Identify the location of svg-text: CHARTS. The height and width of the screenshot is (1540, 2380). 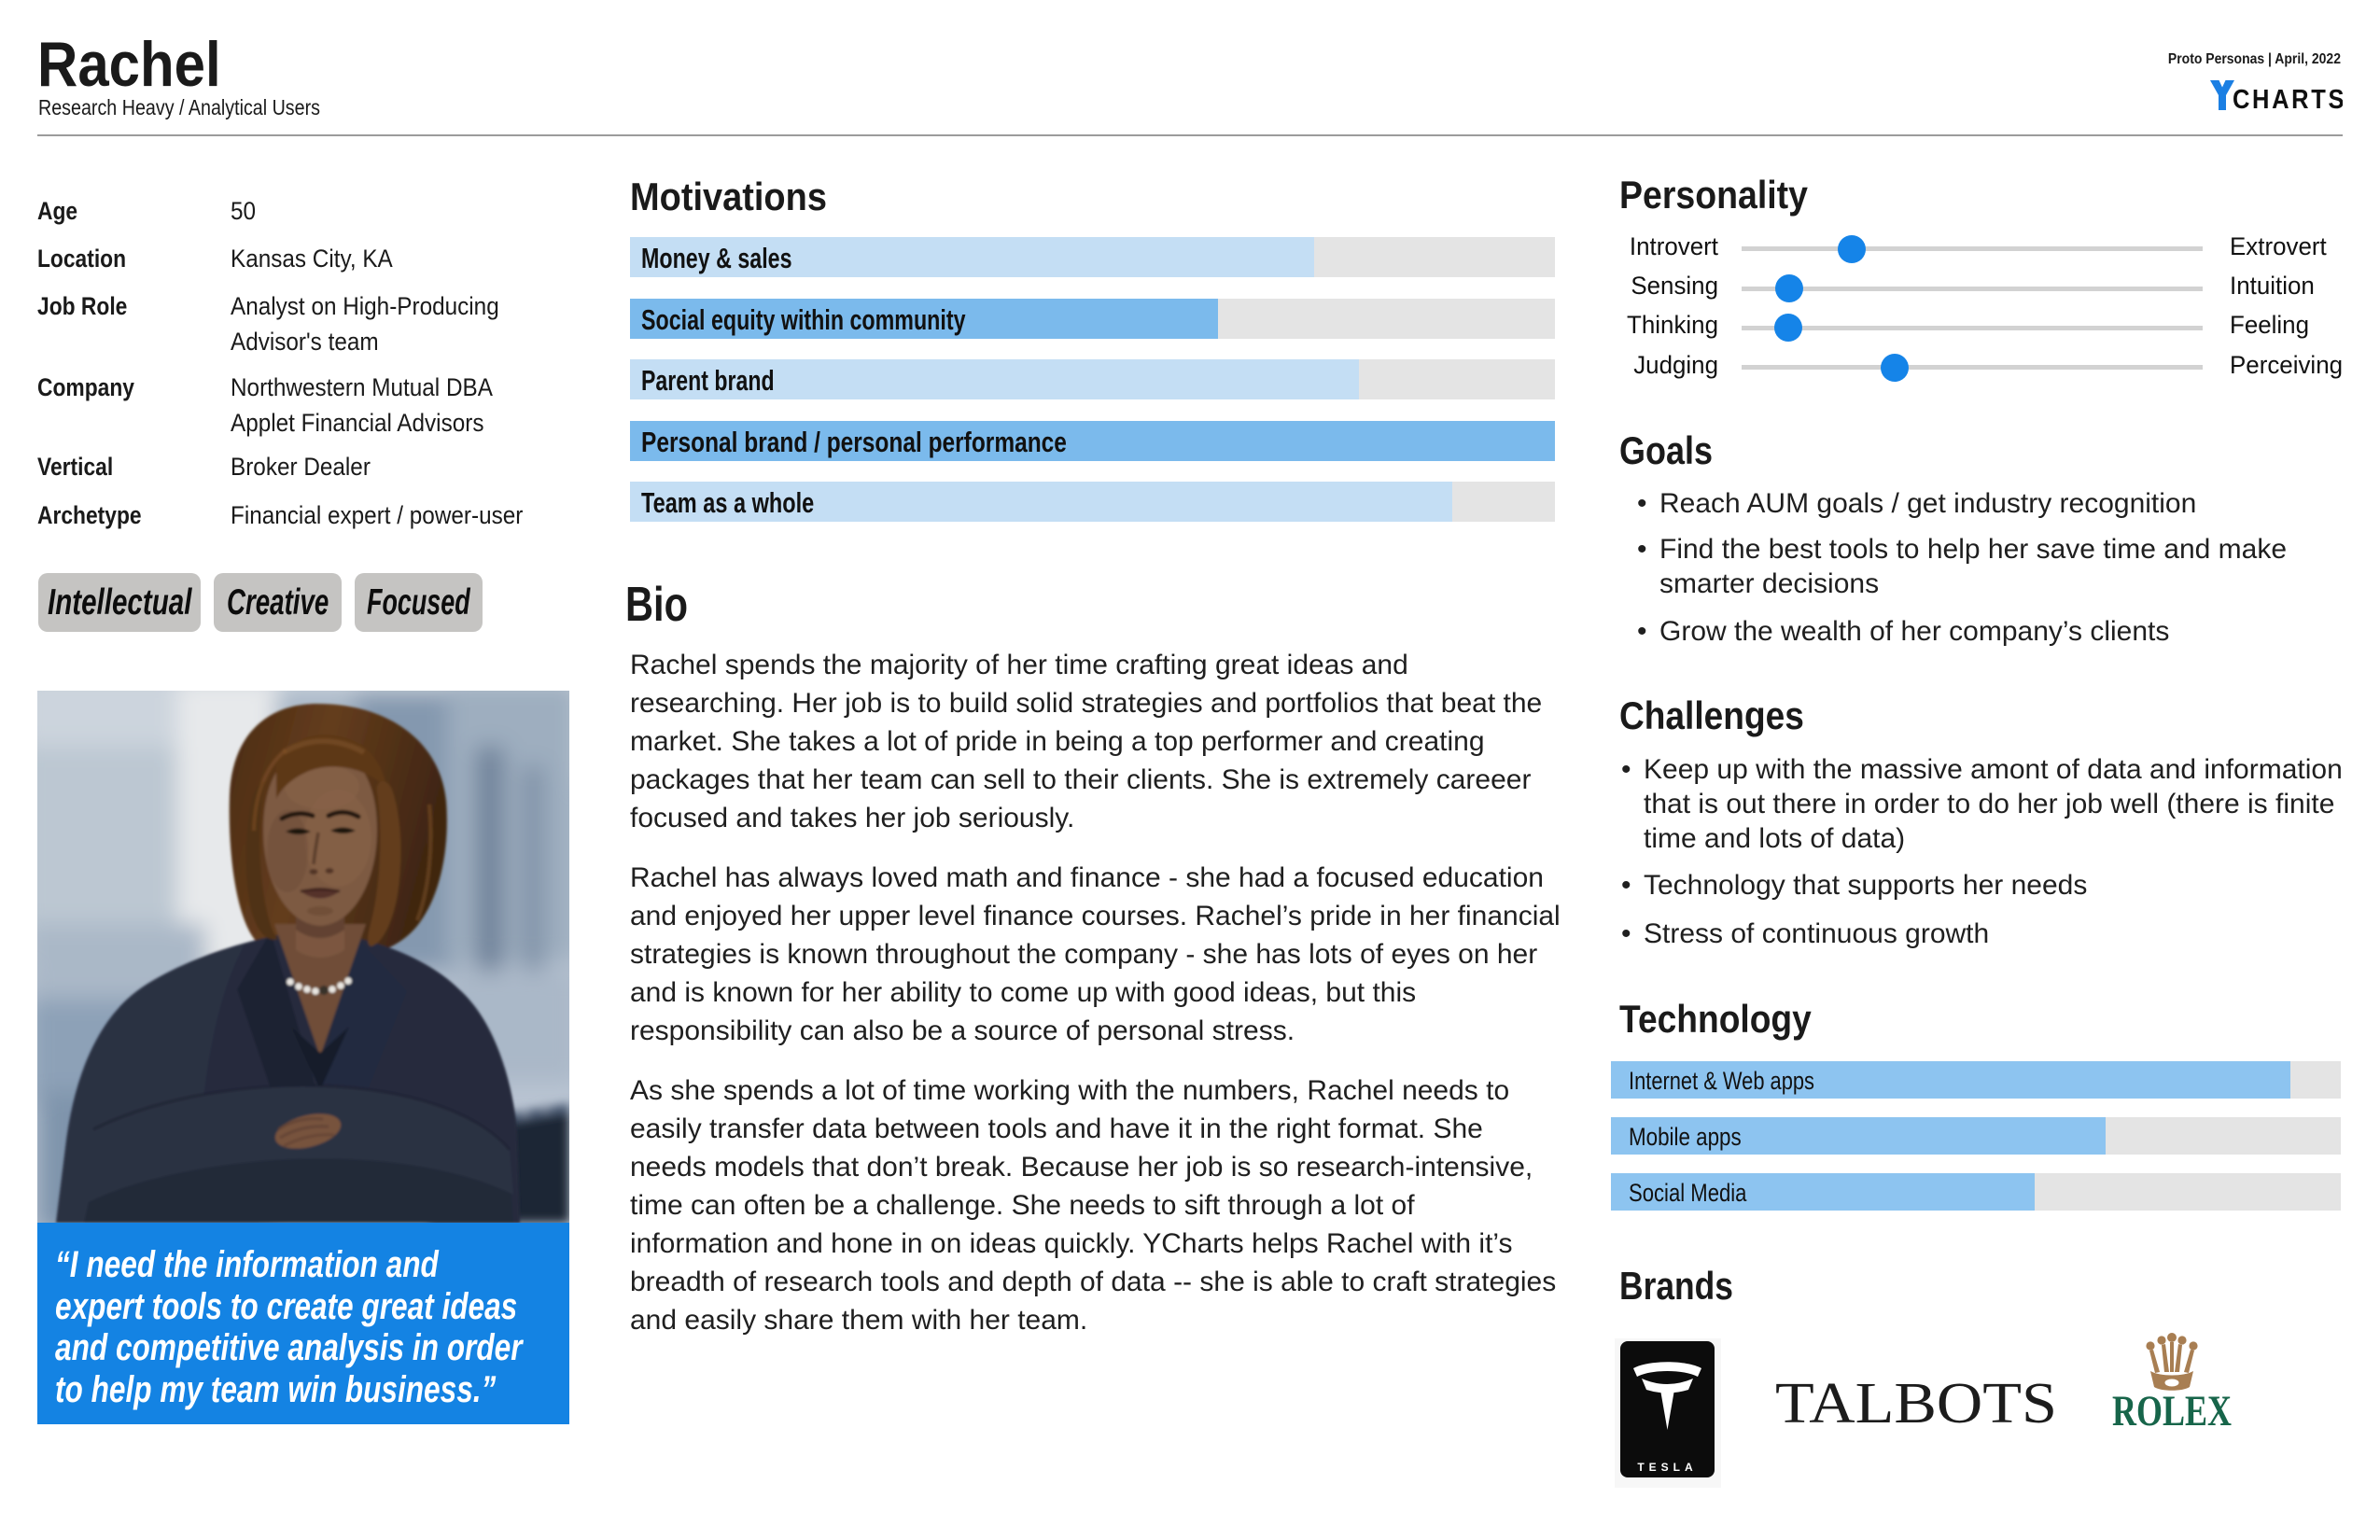
(2288, 97).